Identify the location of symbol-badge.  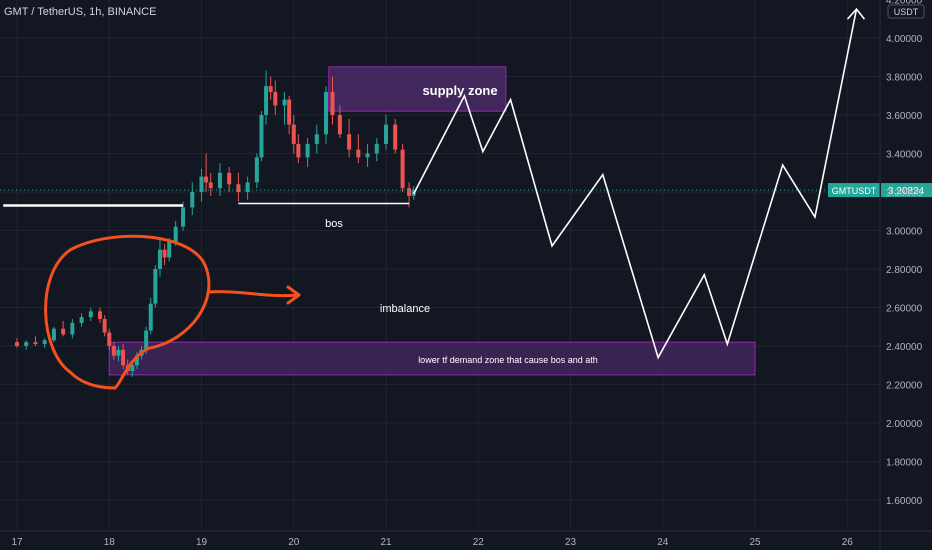
(854, 190).